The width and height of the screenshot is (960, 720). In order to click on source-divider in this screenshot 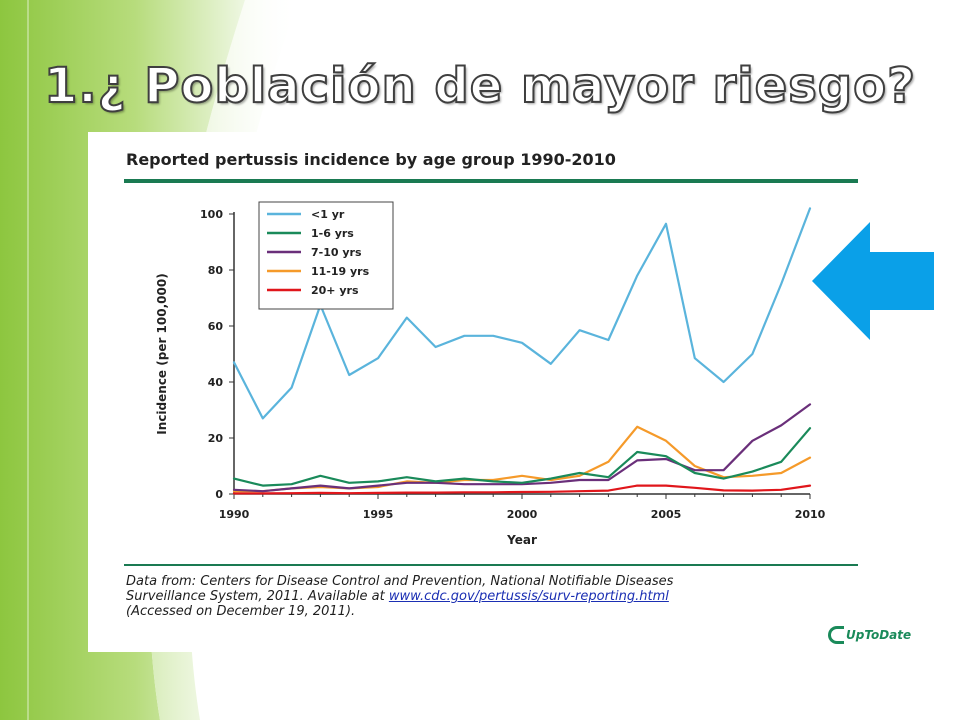, I will do `click(491, 565)`.